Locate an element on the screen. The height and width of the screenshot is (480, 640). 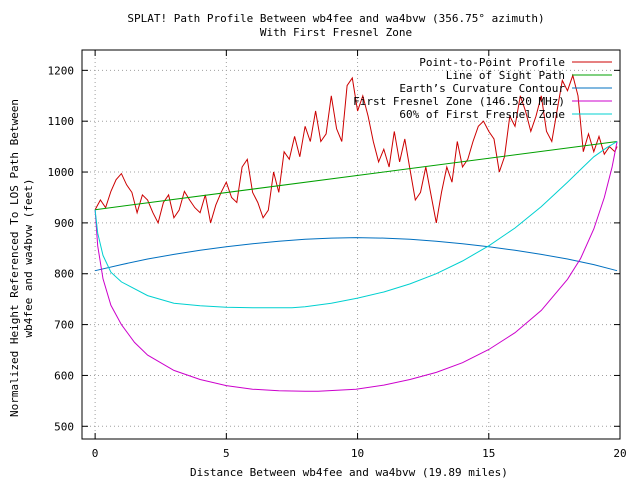
series-line-earth-s-curvature-contour is located at coordinates (356, 254).